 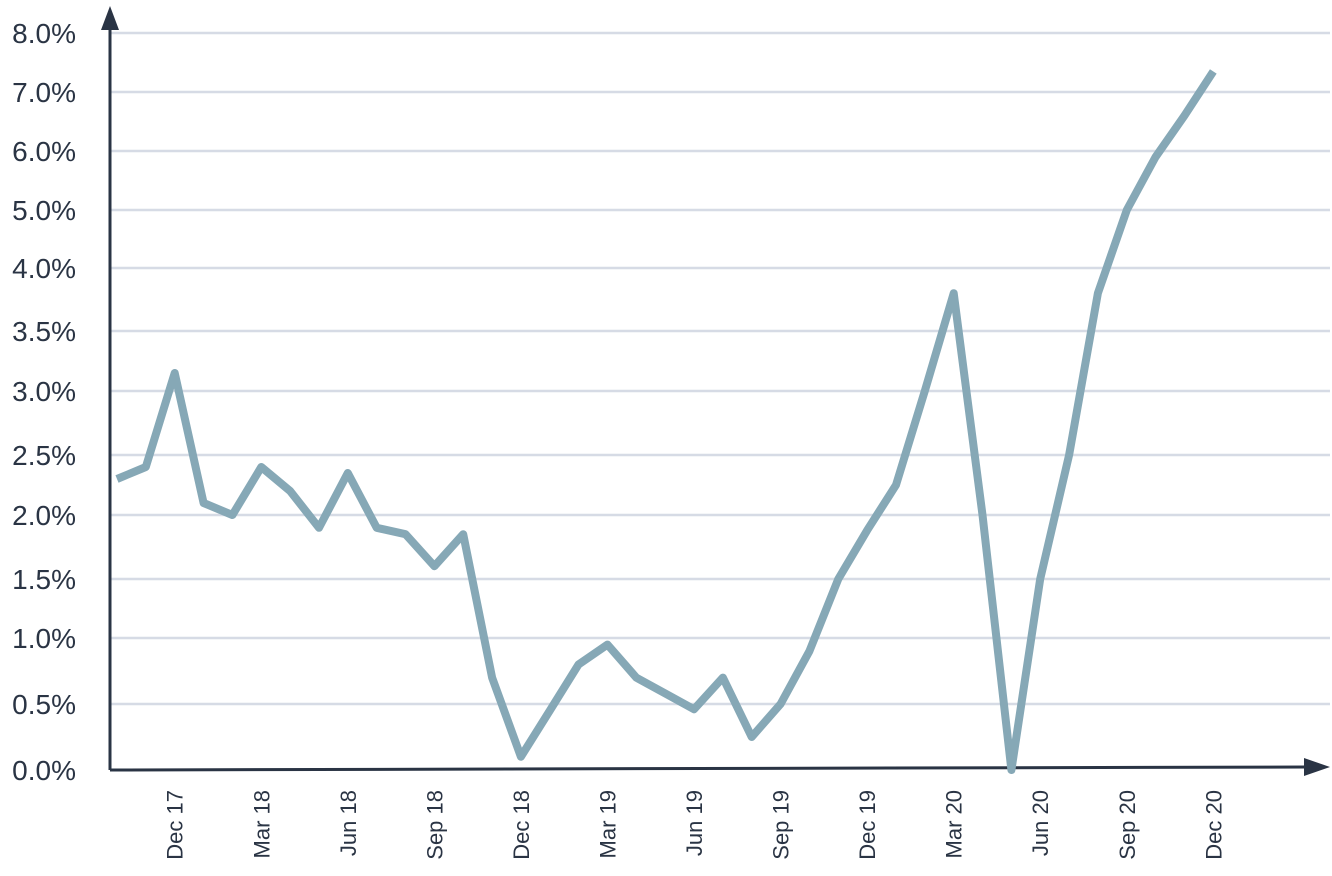 I want to click on x-tick-label: Sep 20, so click(x=1127, y=825).